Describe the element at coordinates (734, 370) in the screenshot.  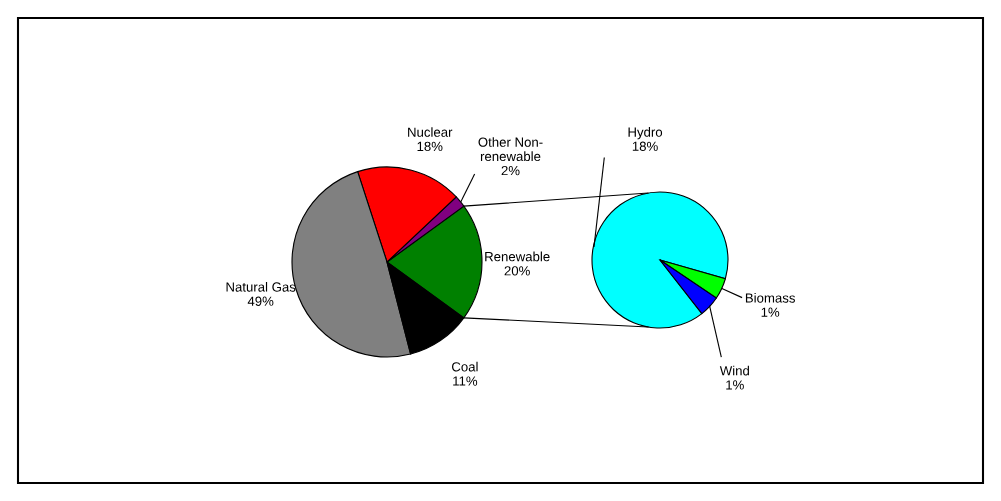
I see `slice-label: Wind` at that location.